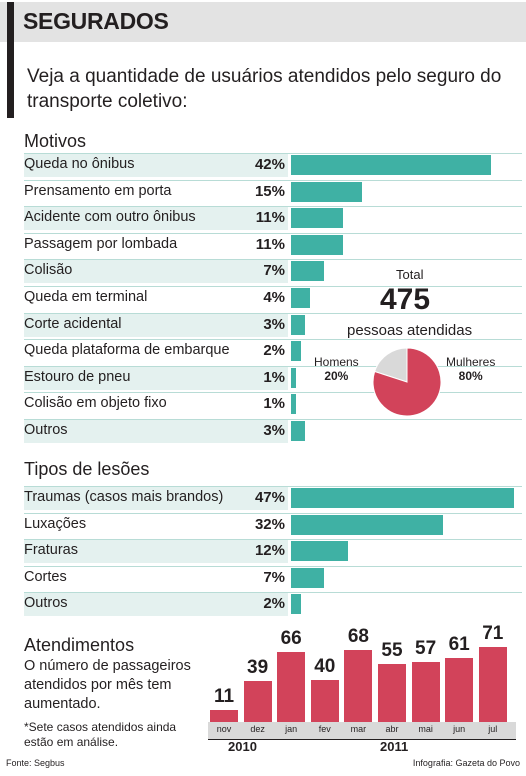 The height and width of the screenshot is (776, 526). I want to click on atendimentos-value-label: 39, so click(258, 667).